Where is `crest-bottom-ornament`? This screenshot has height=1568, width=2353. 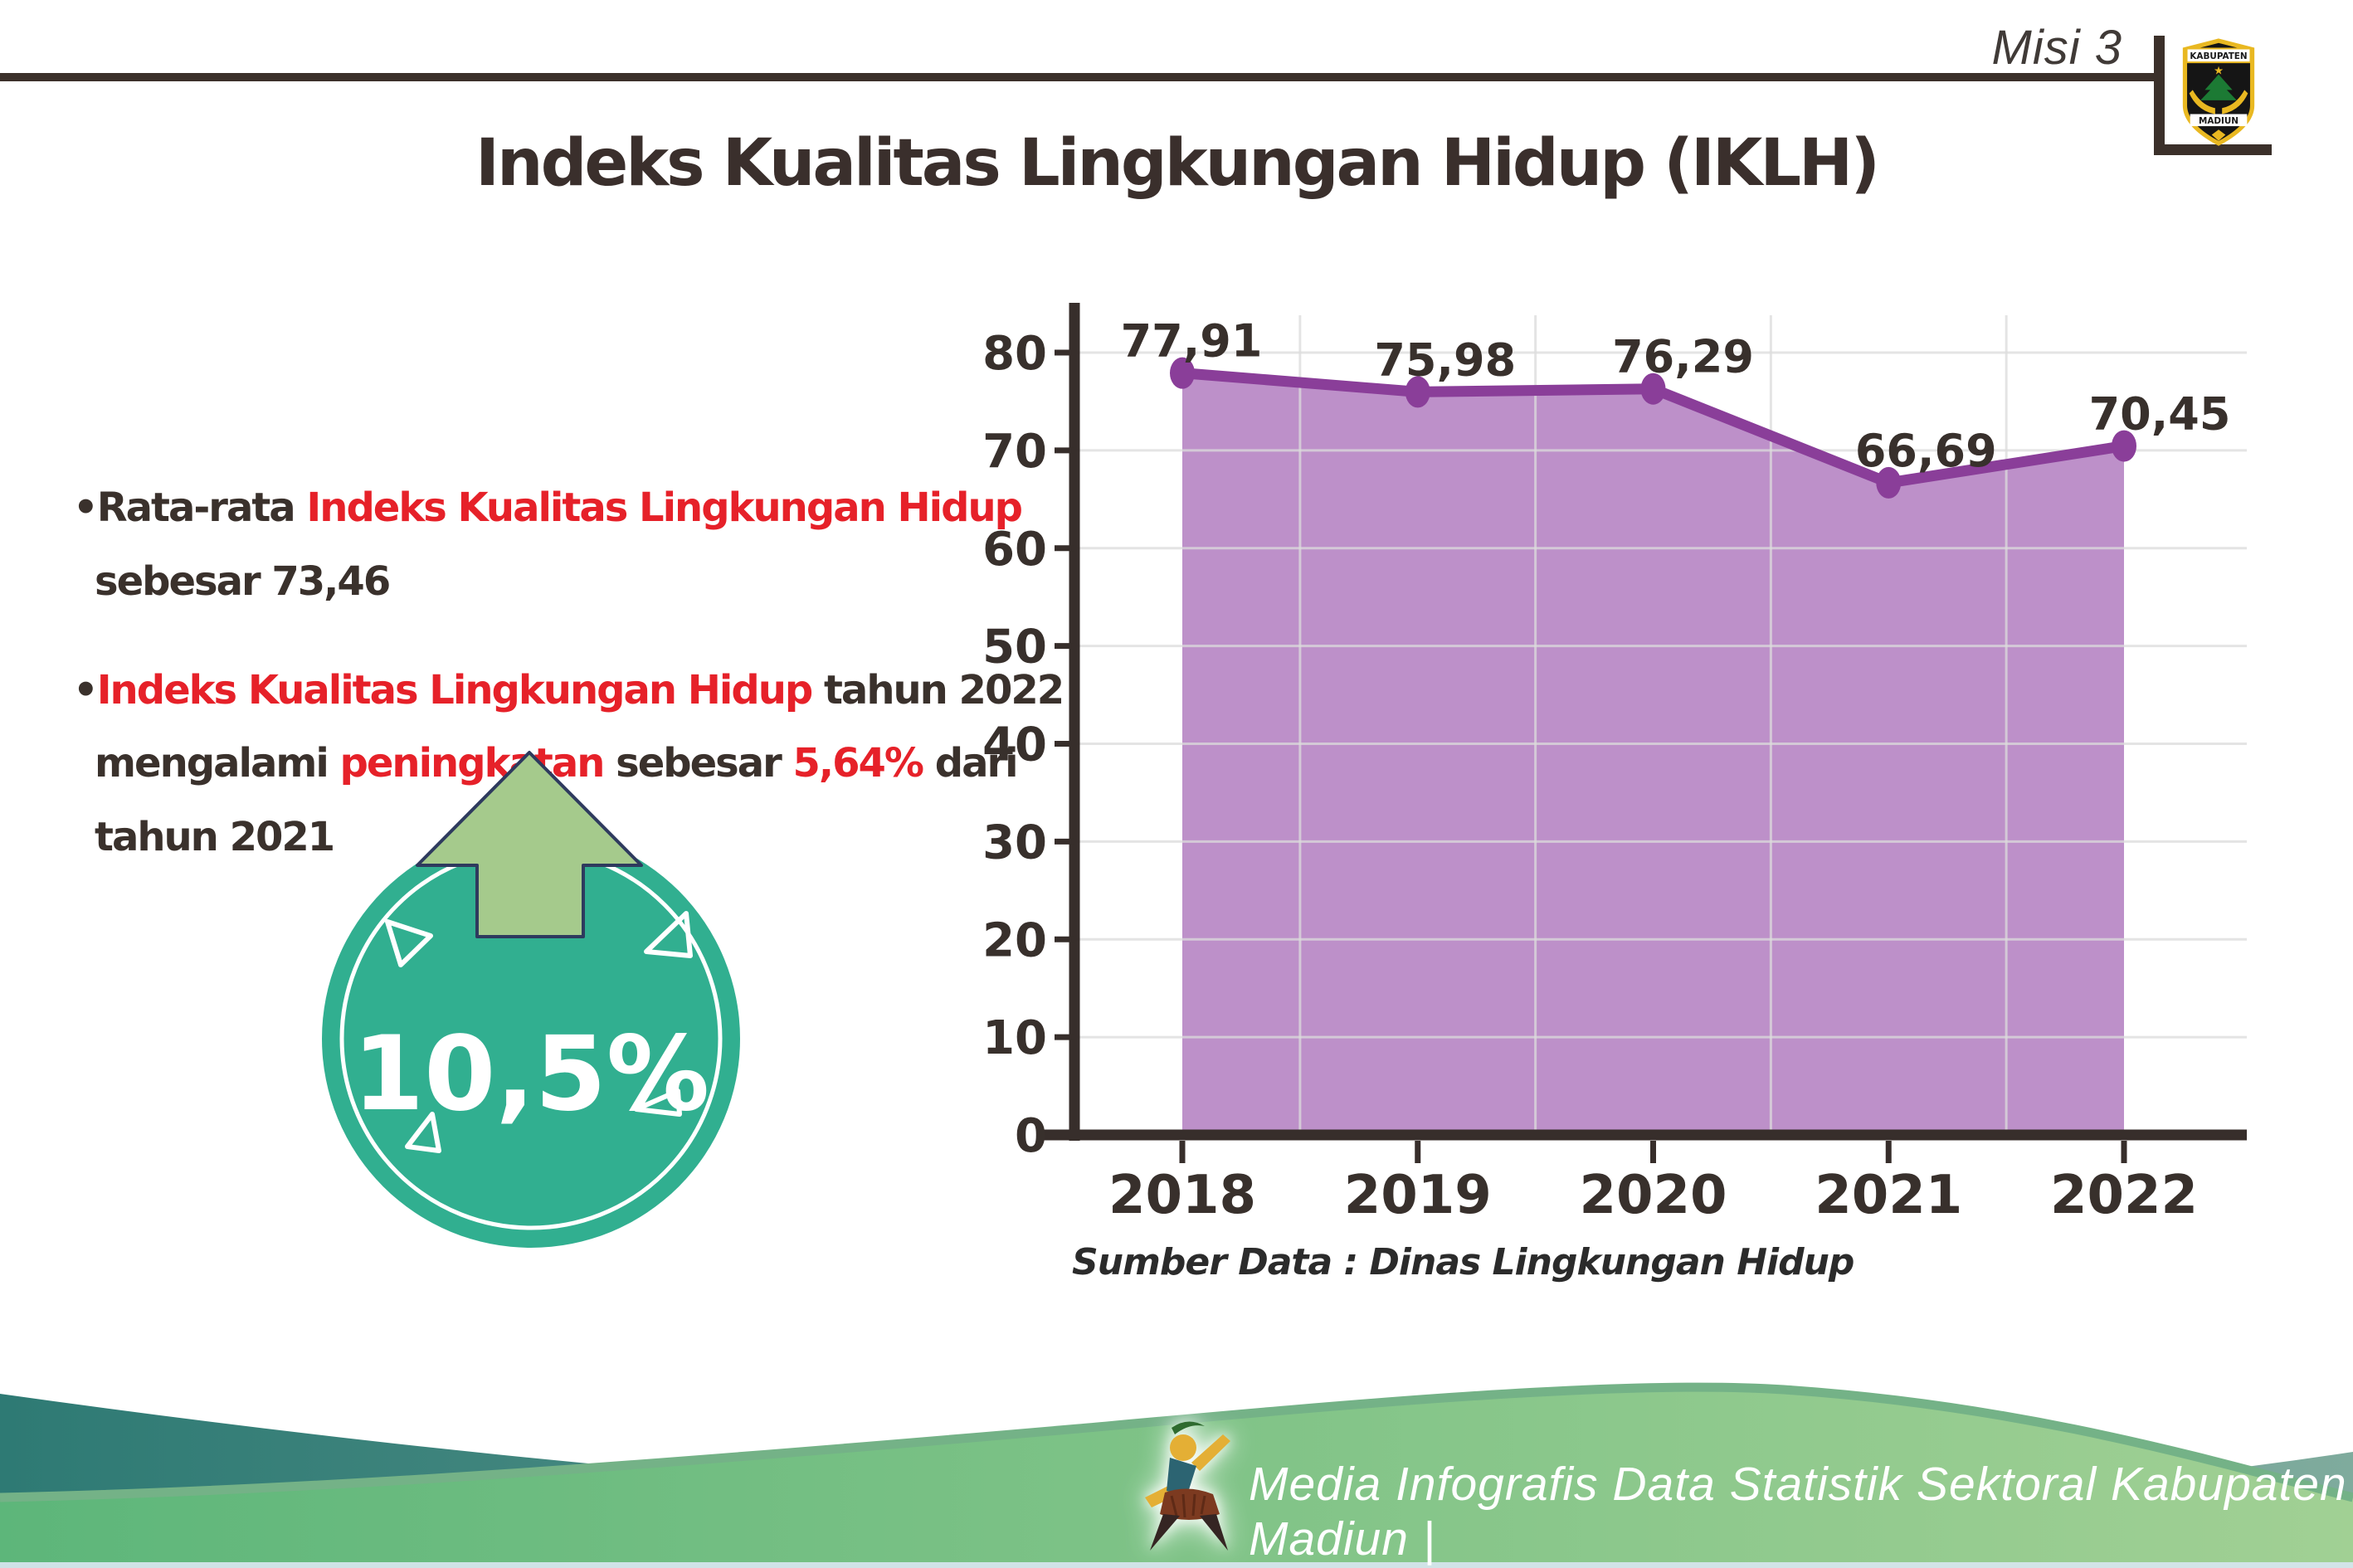
crest-bottom-ornament is located at coordinates (2218, 135).